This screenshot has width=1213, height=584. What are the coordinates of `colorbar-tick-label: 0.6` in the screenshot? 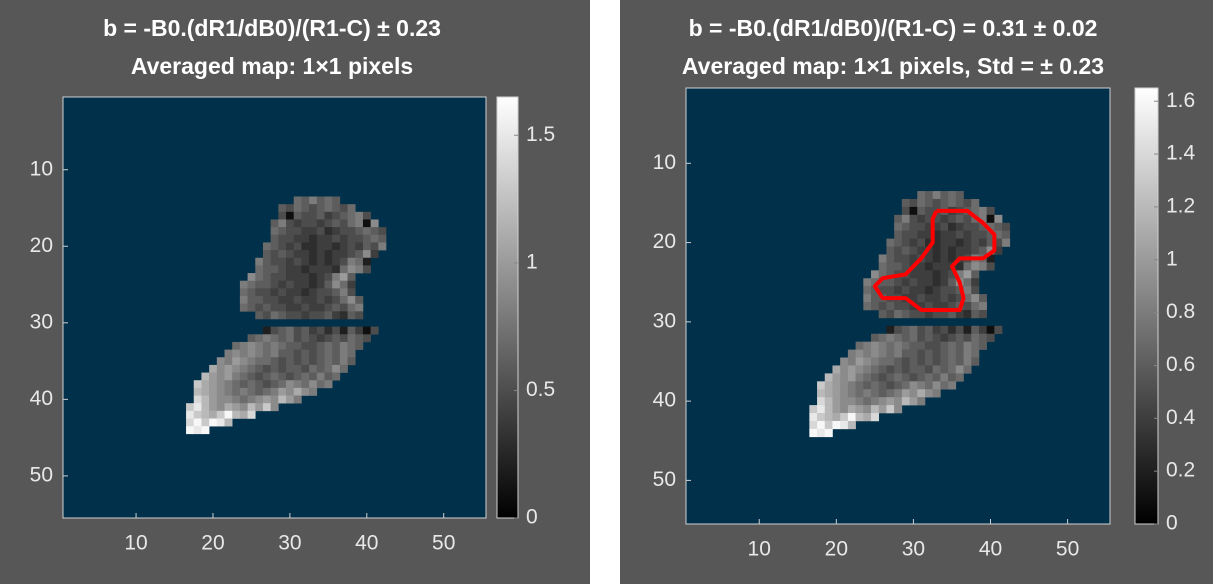 It's located at (1180, 364).